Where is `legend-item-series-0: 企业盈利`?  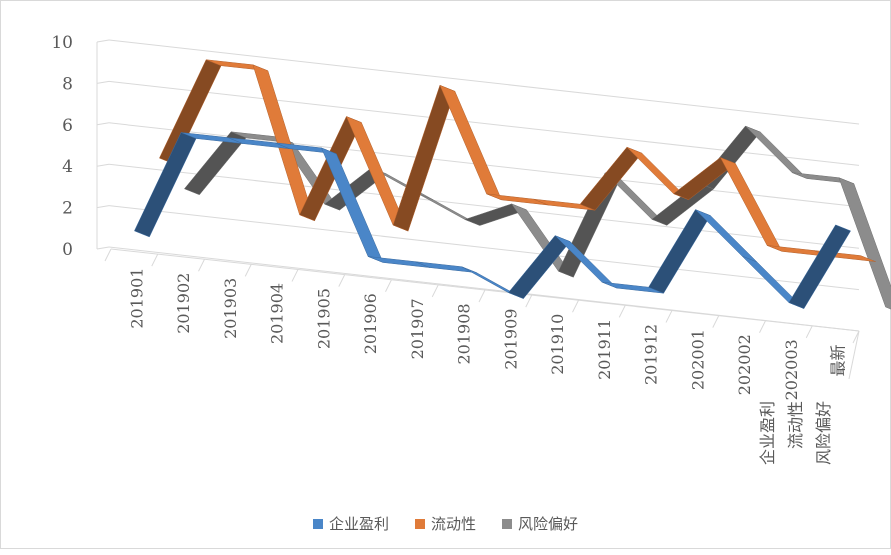 legend-item-series-0: 企业盈利 is located at coordinates (350, 523).